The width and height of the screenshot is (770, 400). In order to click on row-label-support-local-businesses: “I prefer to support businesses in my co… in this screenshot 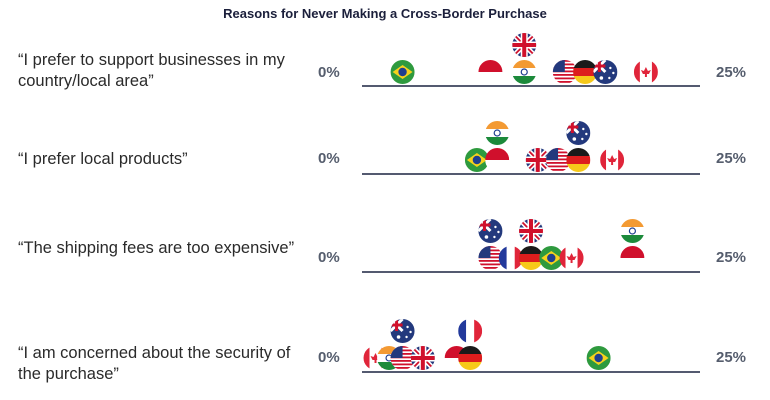, I will do `click(151, 70)`.